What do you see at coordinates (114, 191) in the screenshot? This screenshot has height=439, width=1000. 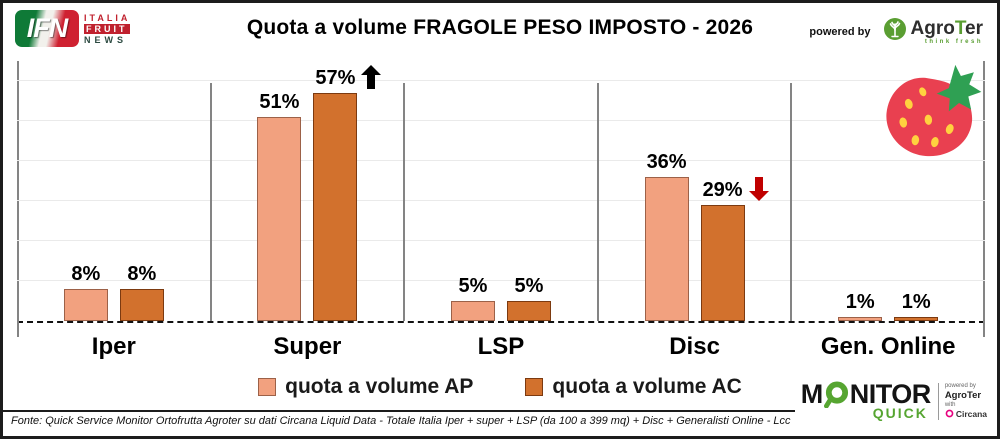 I see `bar-group: 8% 8%` at bounding box center [114, 191].